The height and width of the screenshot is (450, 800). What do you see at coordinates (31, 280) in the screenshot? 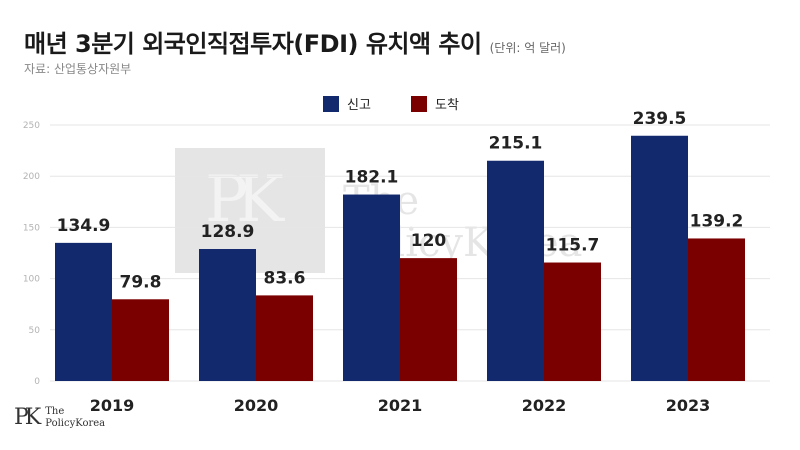
I see `y-tick-label: 100` at bounding box center [31, 280].